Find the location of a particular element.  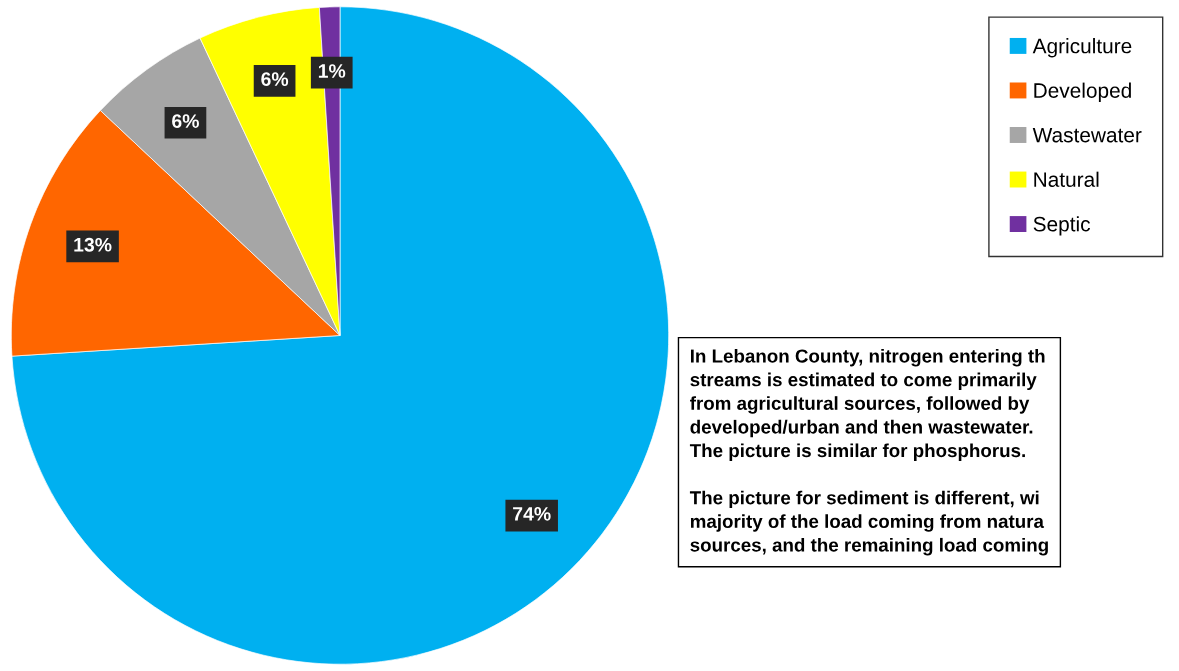

legend-label: Developed is located at coordinates (1082, 92).